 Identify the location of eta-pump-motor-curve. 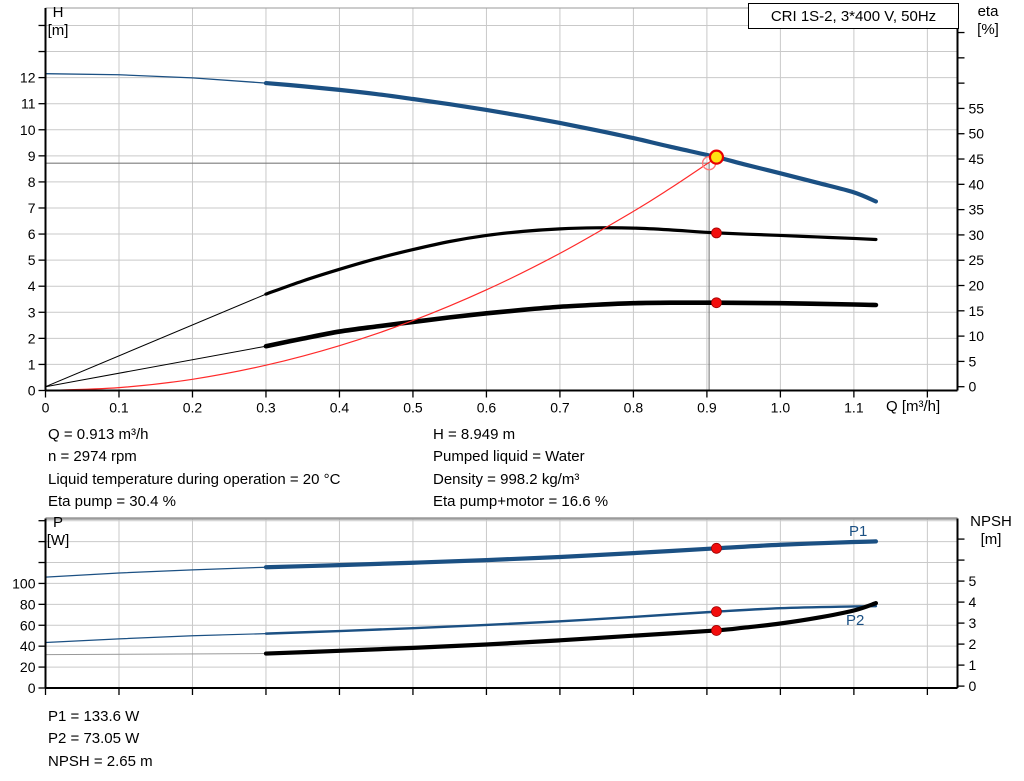
(571, 324).